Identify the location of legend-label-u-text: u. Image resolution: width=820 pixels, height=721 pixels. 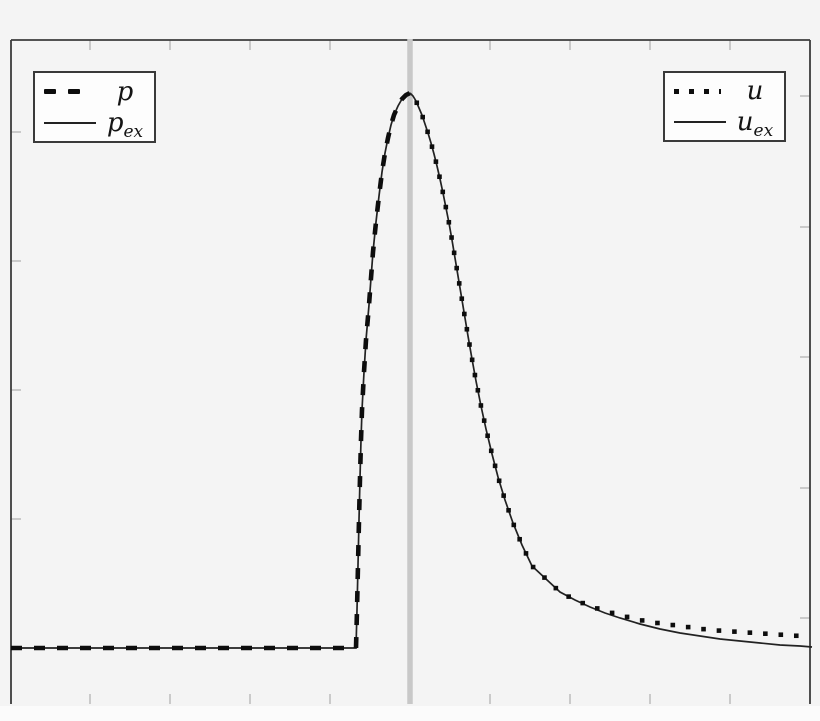
(755, 91).